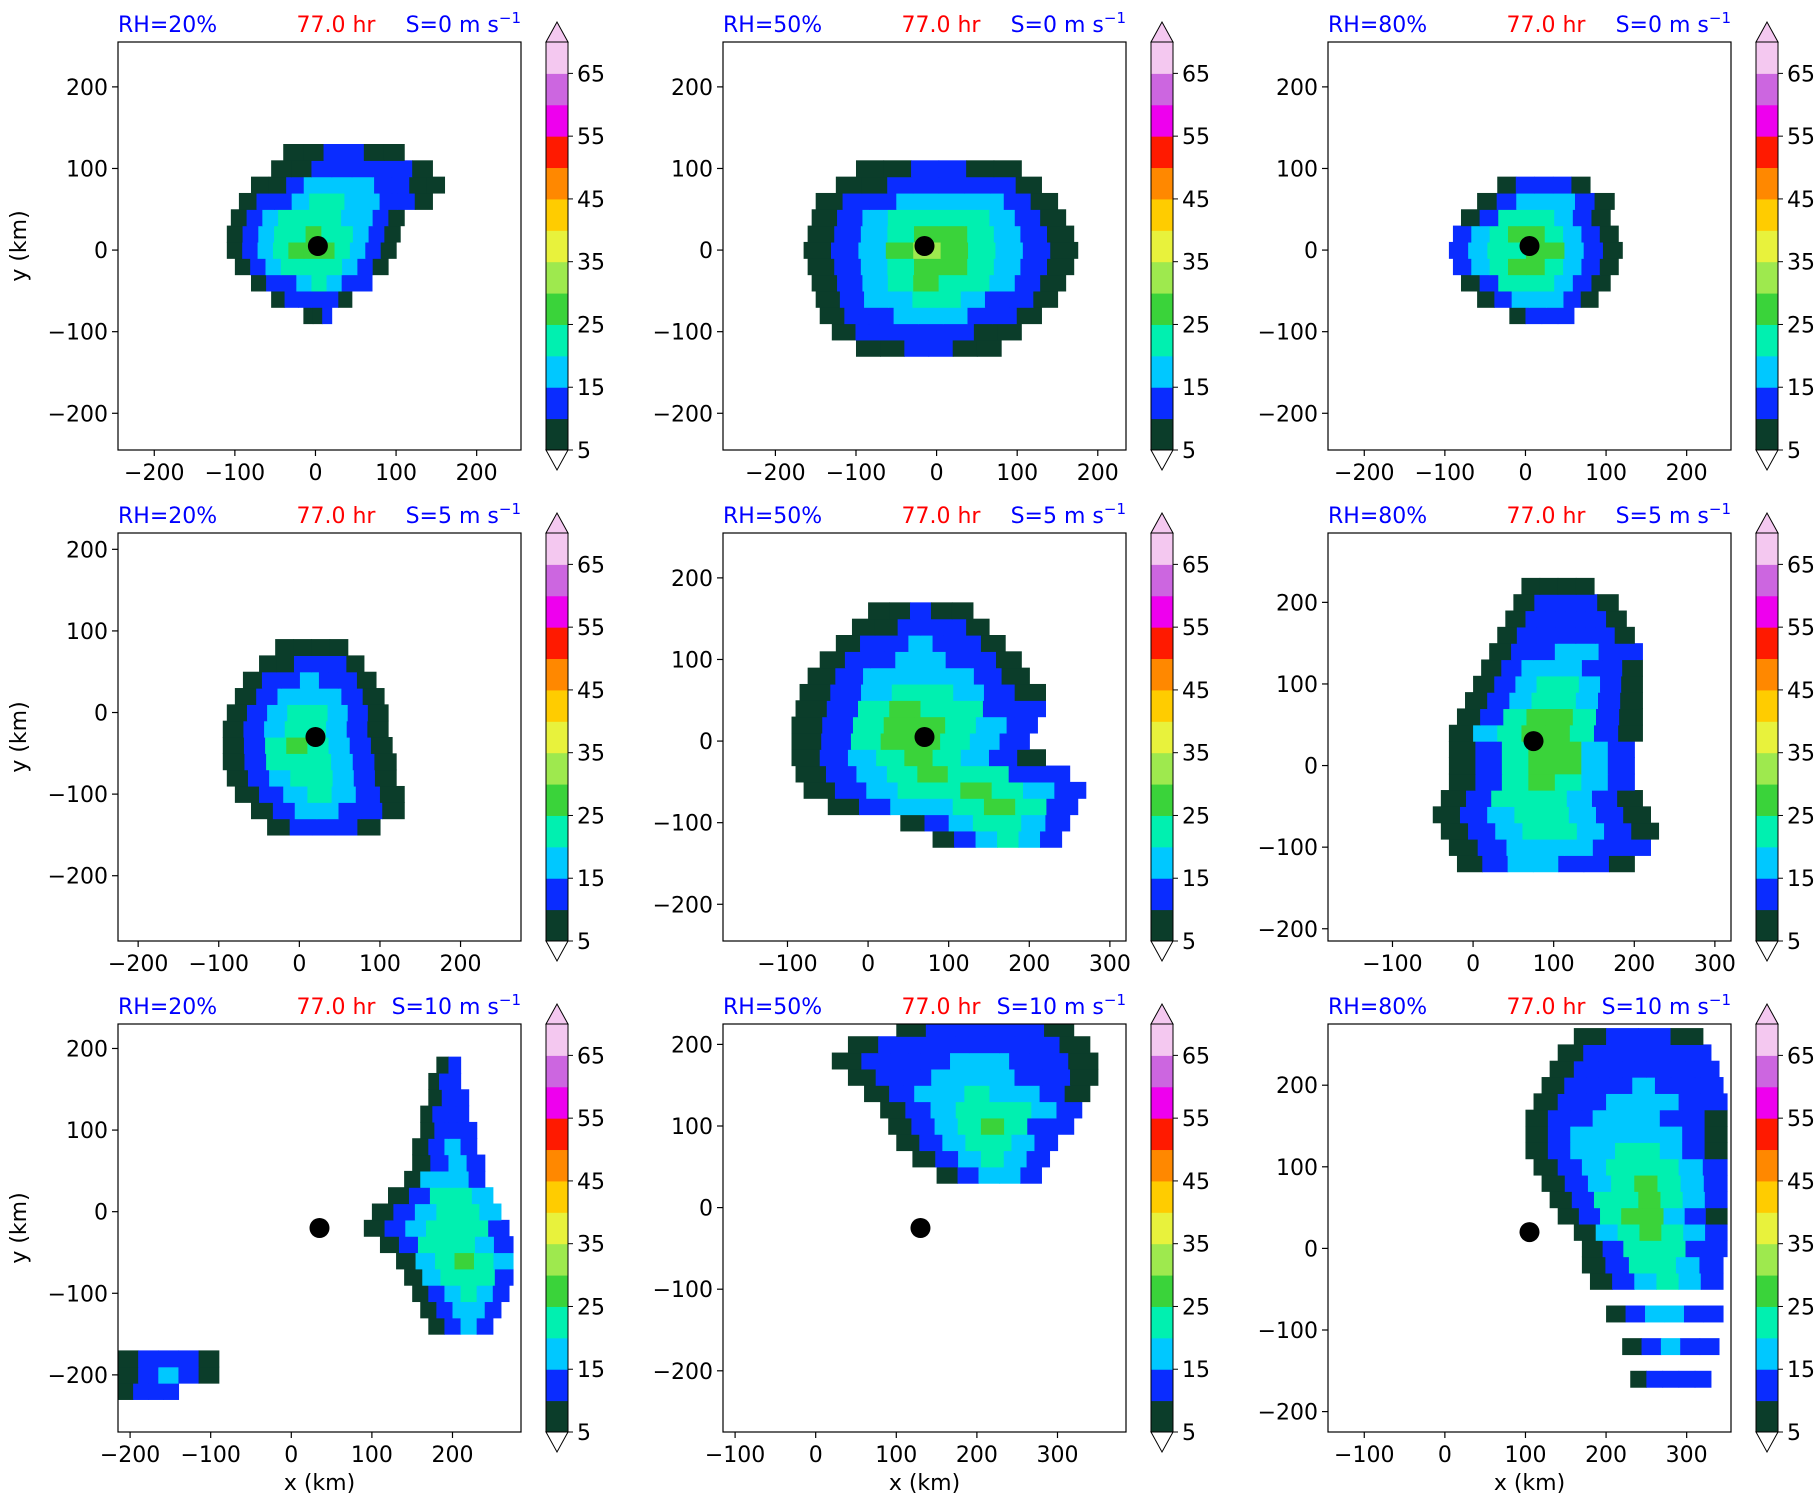 The height and width of the screenshot is (1499, 1817). Describe the element at coordinates (1801, 1056) in the screenshot. I see `colorbar-tick-label: 65` at that location.